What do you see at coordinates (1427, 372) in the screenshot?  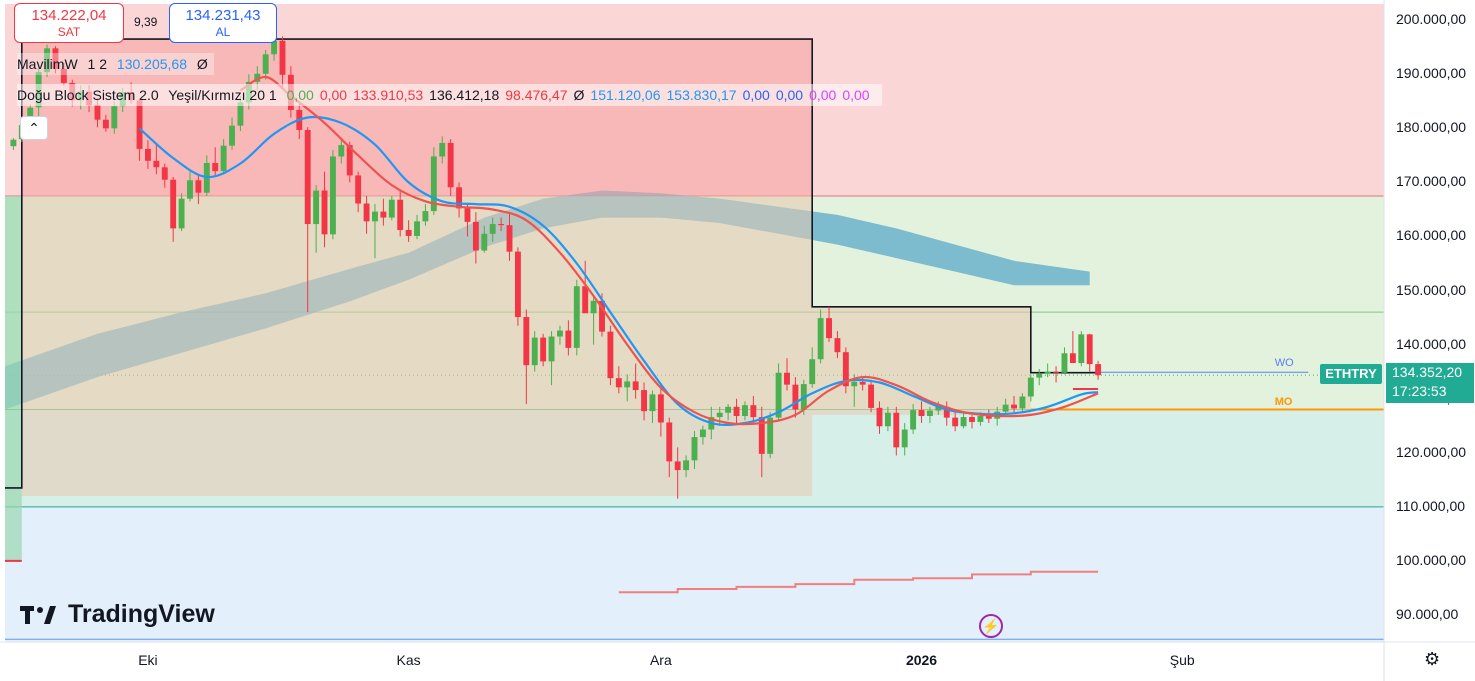 I see `current-price: 134.352,20` at bounding box center [1427, 372].